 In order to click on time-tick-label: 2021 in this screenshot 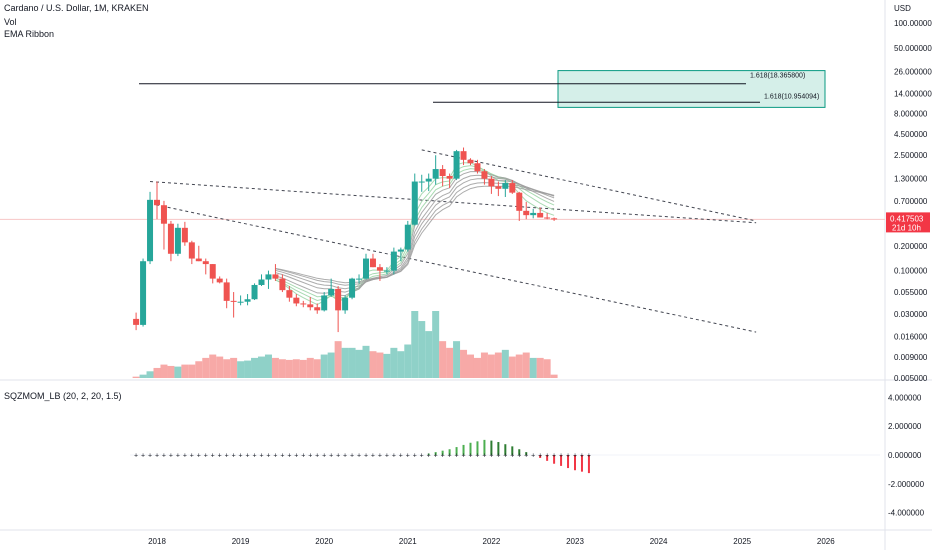, I will do `click(408, 541)`.